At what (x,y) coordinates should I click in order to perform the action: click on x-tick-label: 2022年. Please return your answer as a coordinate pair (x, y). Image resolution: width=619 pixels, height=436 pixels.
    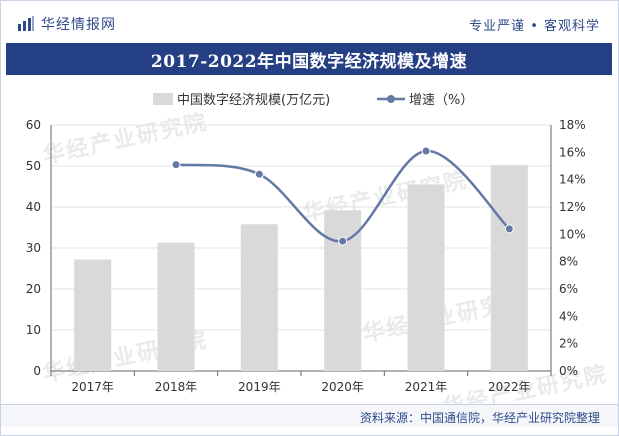
    Looking at the image, I should click on (509, 387).